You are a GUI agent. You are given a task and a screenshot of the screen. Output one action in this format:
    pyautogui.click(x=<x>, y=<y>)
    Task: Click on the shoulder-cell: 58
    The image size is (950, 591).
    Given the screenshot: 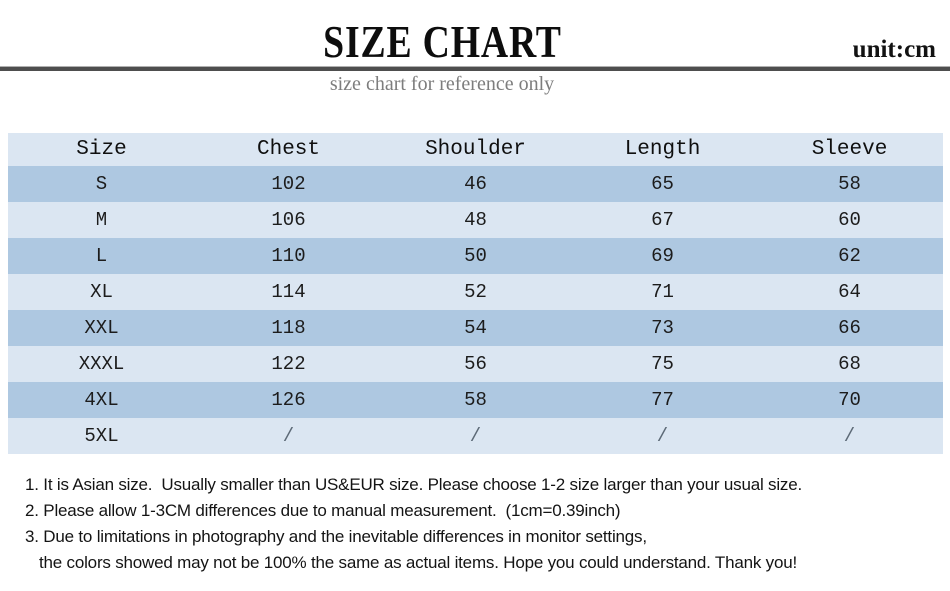 What is the action you would take?
    pyautogui.click(x=475, y=400)
    